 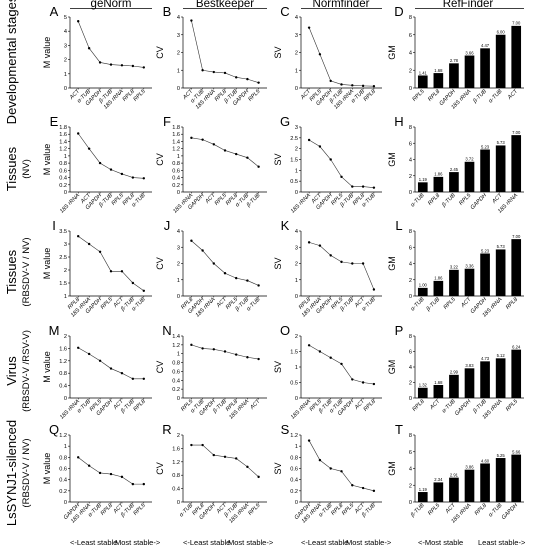 What do you see at coordinates (410, 248) in the screenshot?
I see `y-tick-label: 6` at bounding box center [410, 248].